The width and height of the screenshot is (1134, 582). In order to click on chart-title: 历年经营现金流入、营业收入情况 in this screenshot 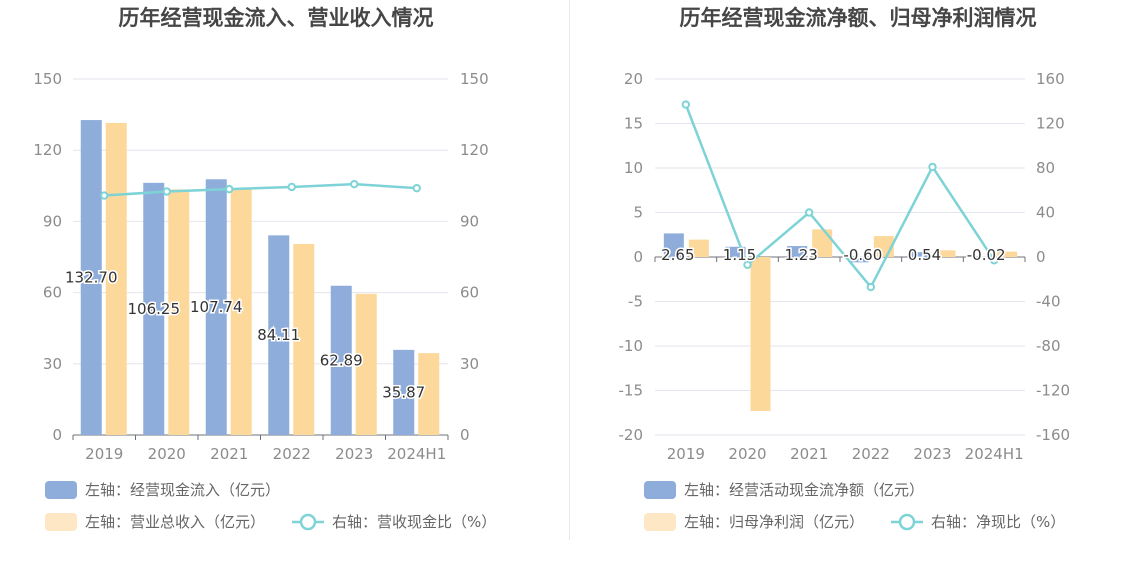, I will do `click(276, 18)`.